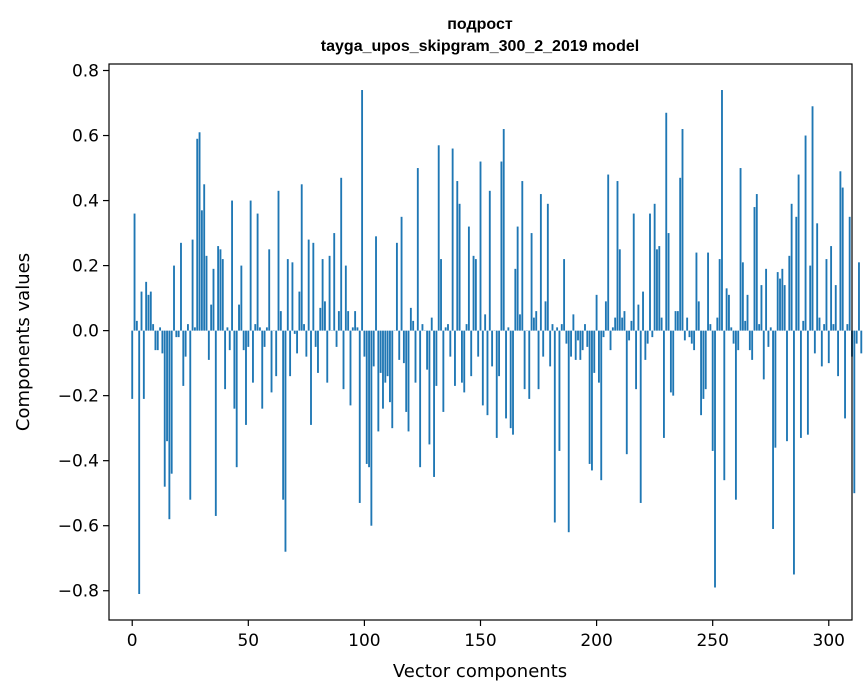 This screenshot has height=696, width=867. Describe the element at coordinates (85, 202) in the screenshot. I see `y-tick-label: 0.4` at that location.